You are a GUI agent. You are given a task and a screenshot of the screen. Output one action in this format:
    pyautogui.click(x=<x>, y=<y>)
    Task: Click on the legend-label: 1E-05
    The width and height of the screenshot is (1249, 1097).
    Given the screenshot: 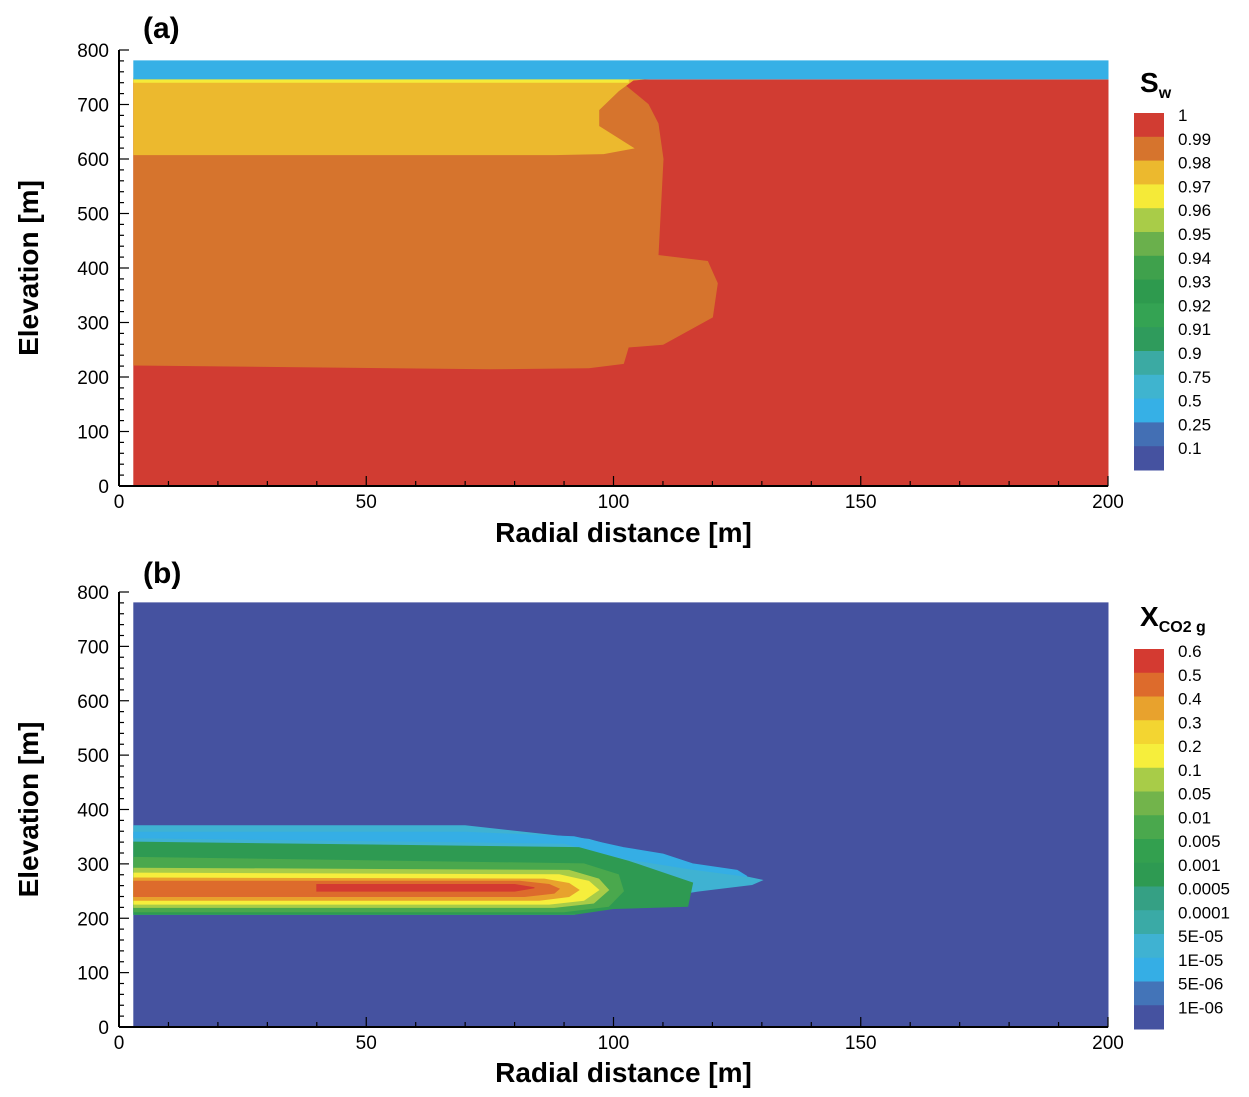 What is the action you would take?
    pyautogui.click(x=1200, y=960)
    